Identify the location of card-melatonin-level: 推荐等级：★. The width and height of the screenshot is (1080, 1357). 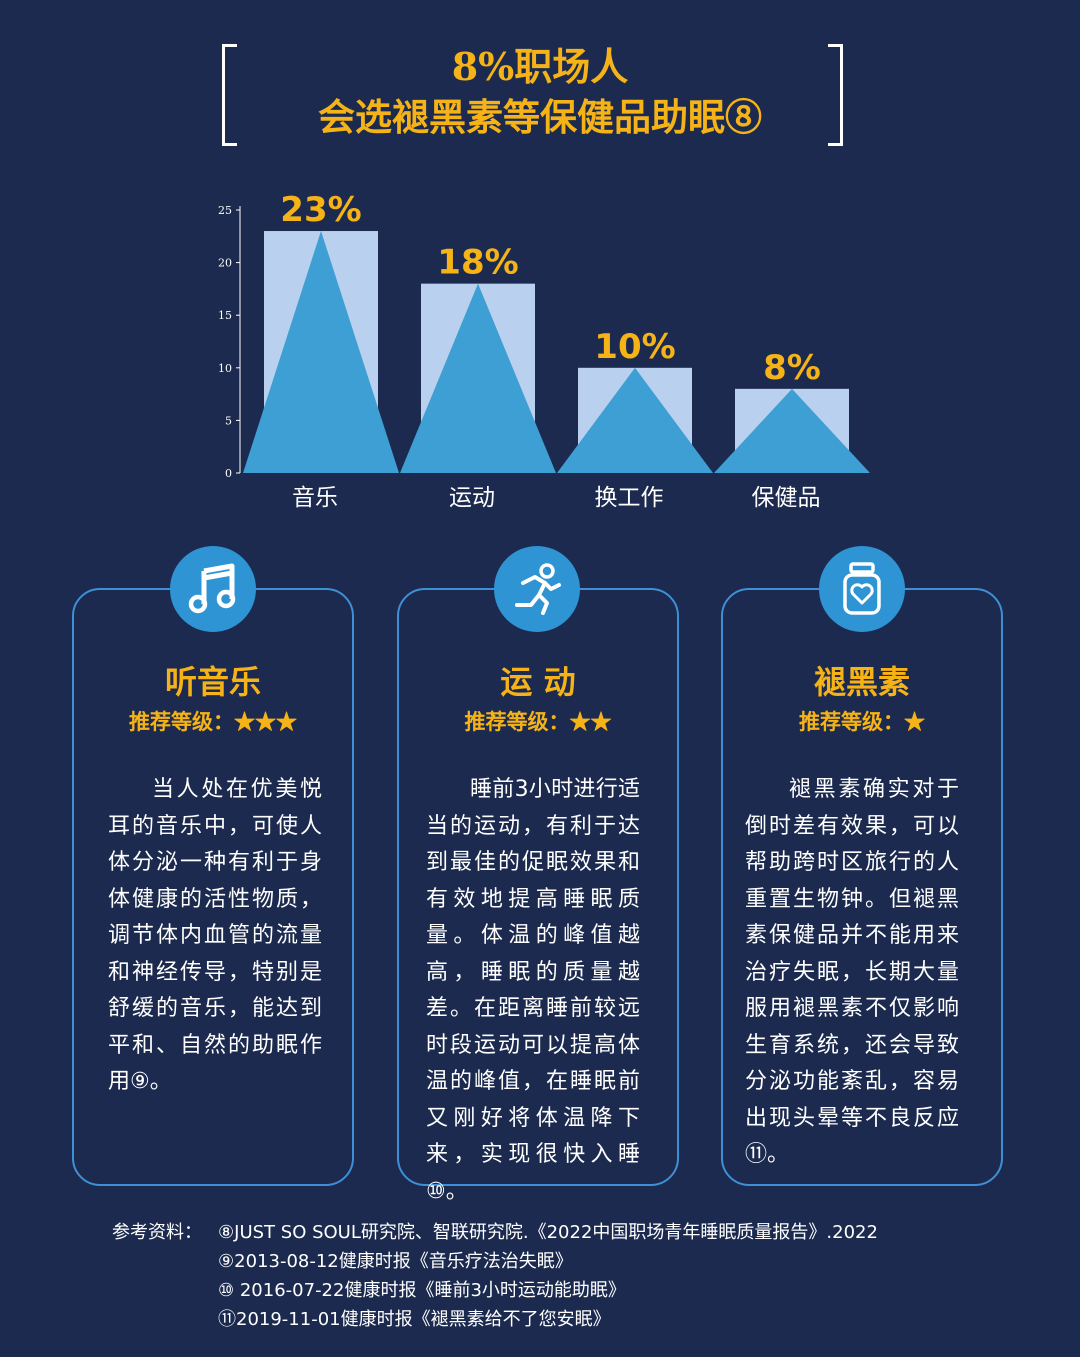
(862, 721).